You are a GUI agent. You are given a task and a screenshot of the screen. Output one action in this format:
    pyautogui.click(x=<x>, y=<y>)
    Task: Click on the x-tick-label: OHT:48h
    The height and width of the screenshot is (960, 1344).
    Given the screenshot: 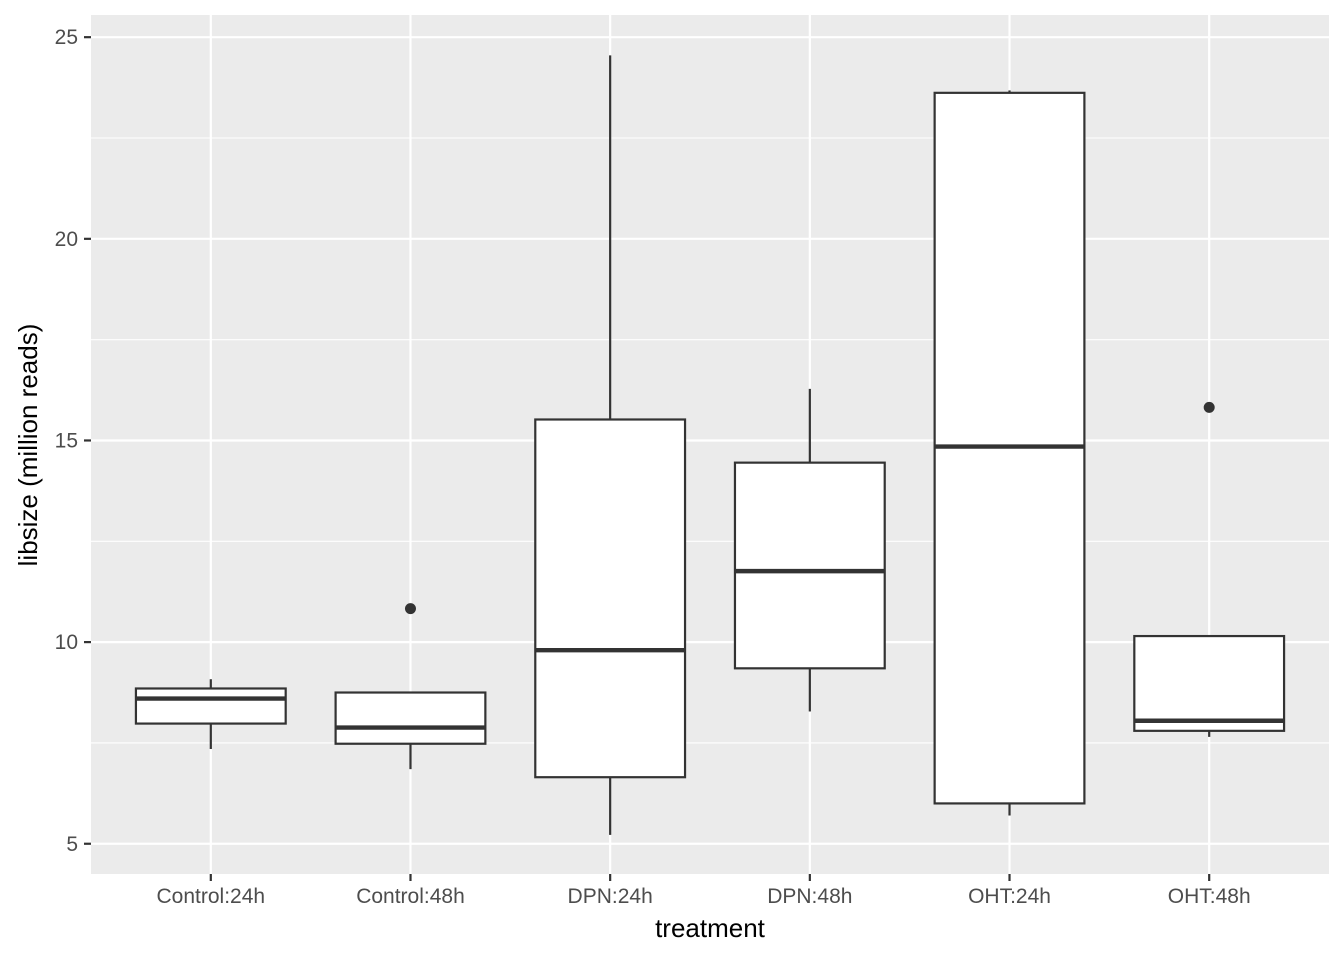 What is the action you would take?
    pyautogui.click(x=1209, y=896)
    